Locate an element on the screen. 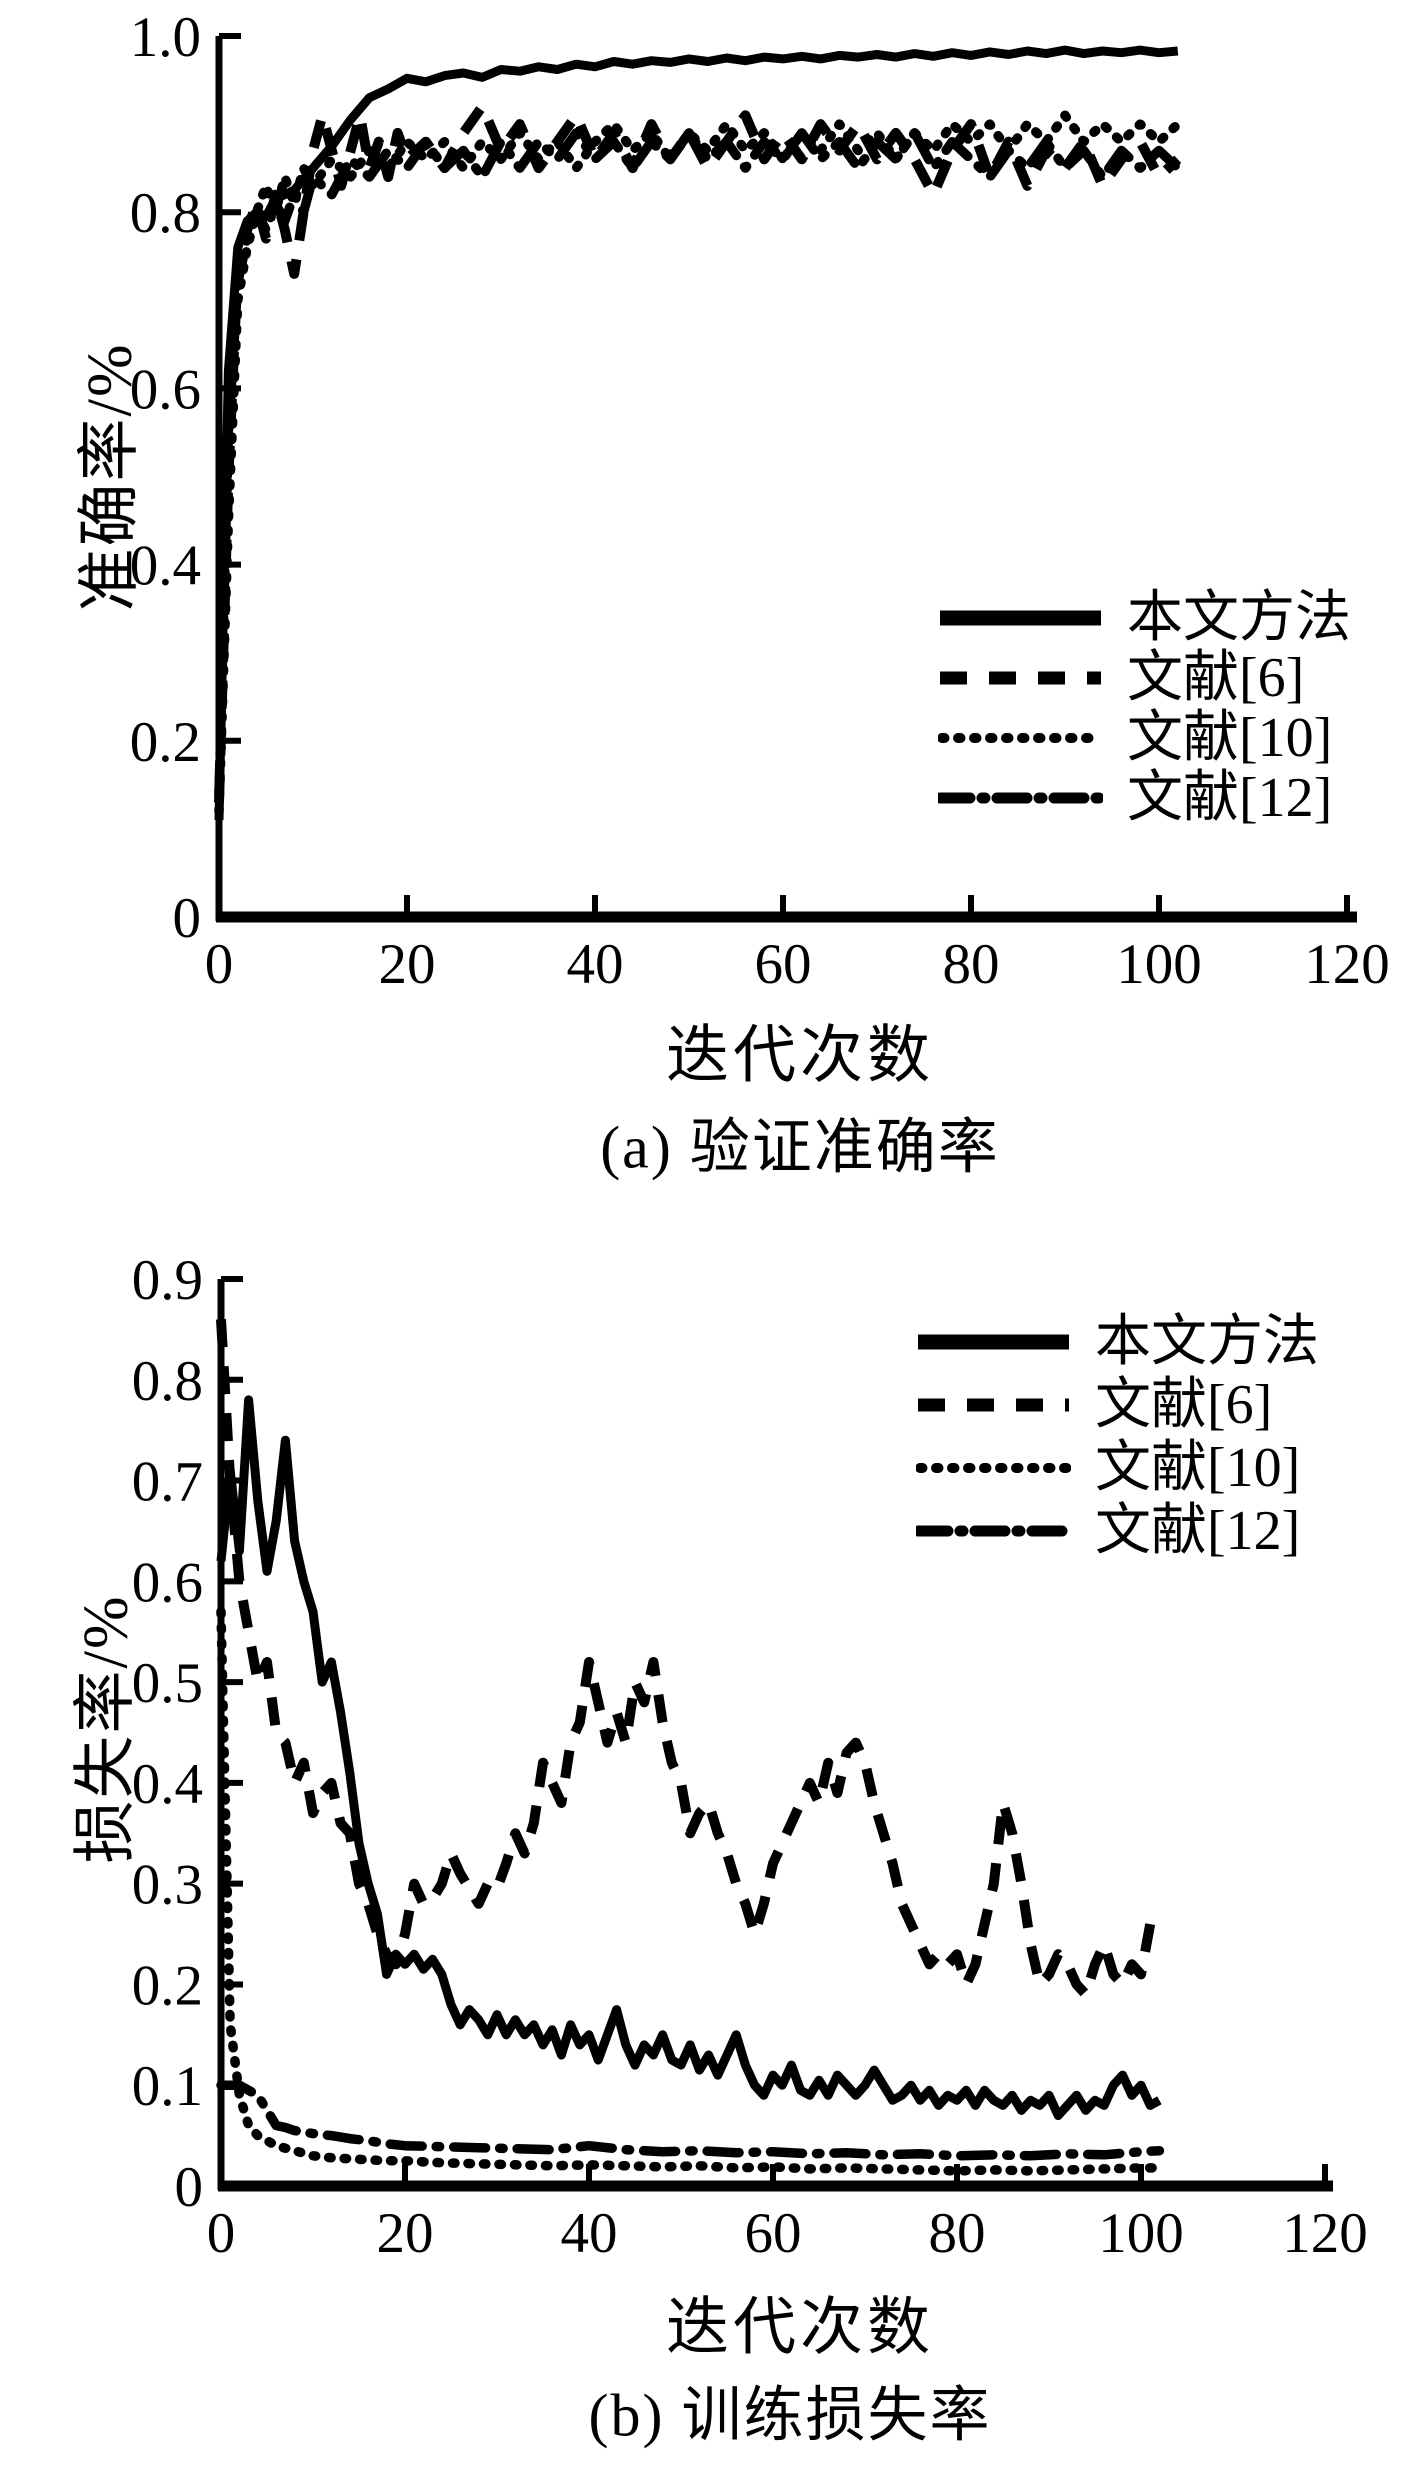 This screenshot has width=1419, height=2484. y-tick-label: 0.7 is located at coordinates (167, 1482).